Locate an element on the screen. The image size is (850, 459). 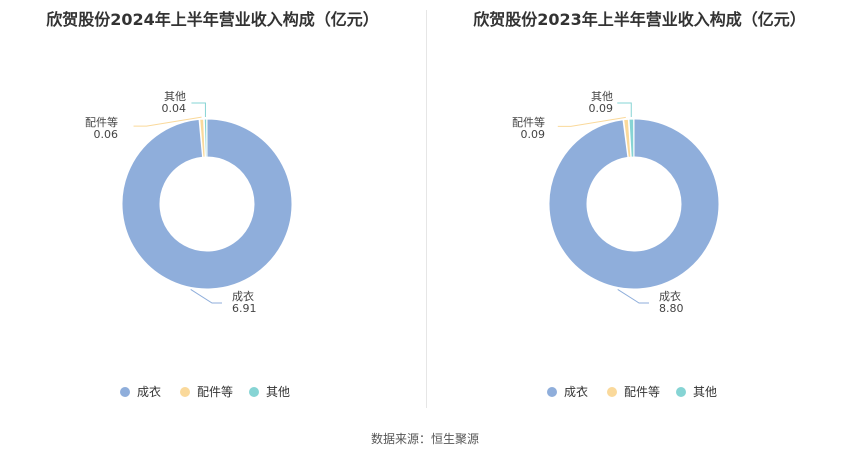
slice-value-配件等: 0.06 is located at coordinates (106, 134).